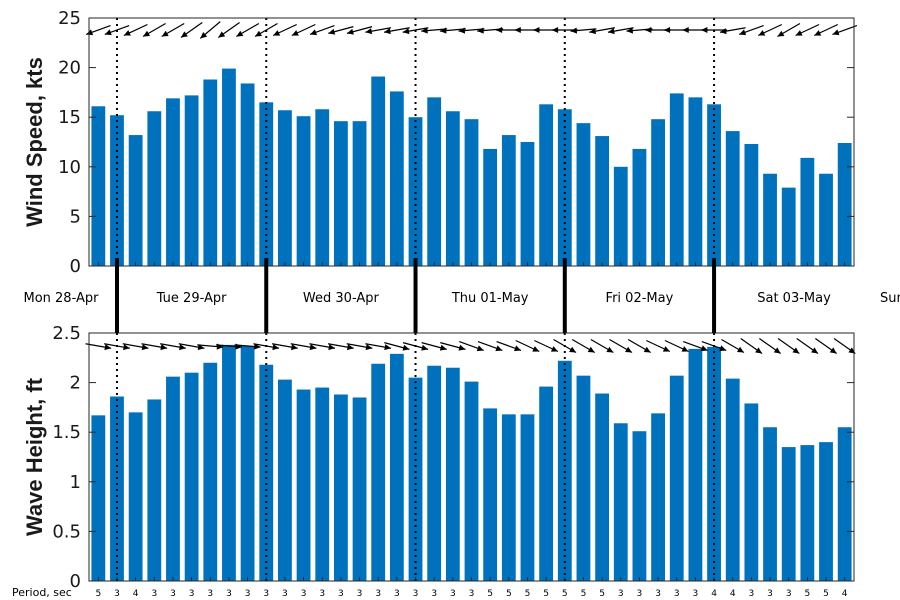 The width and height of the screenshot is (900, 600). I want to click on wind-ytick-label: 15, so click(69, 117).